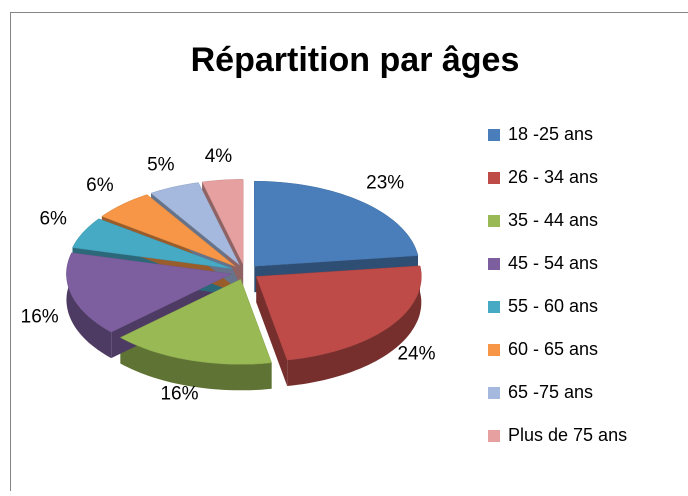 This screenshot has height=496, width=688. I want to click on data-label: 23%, so click(385, 183).